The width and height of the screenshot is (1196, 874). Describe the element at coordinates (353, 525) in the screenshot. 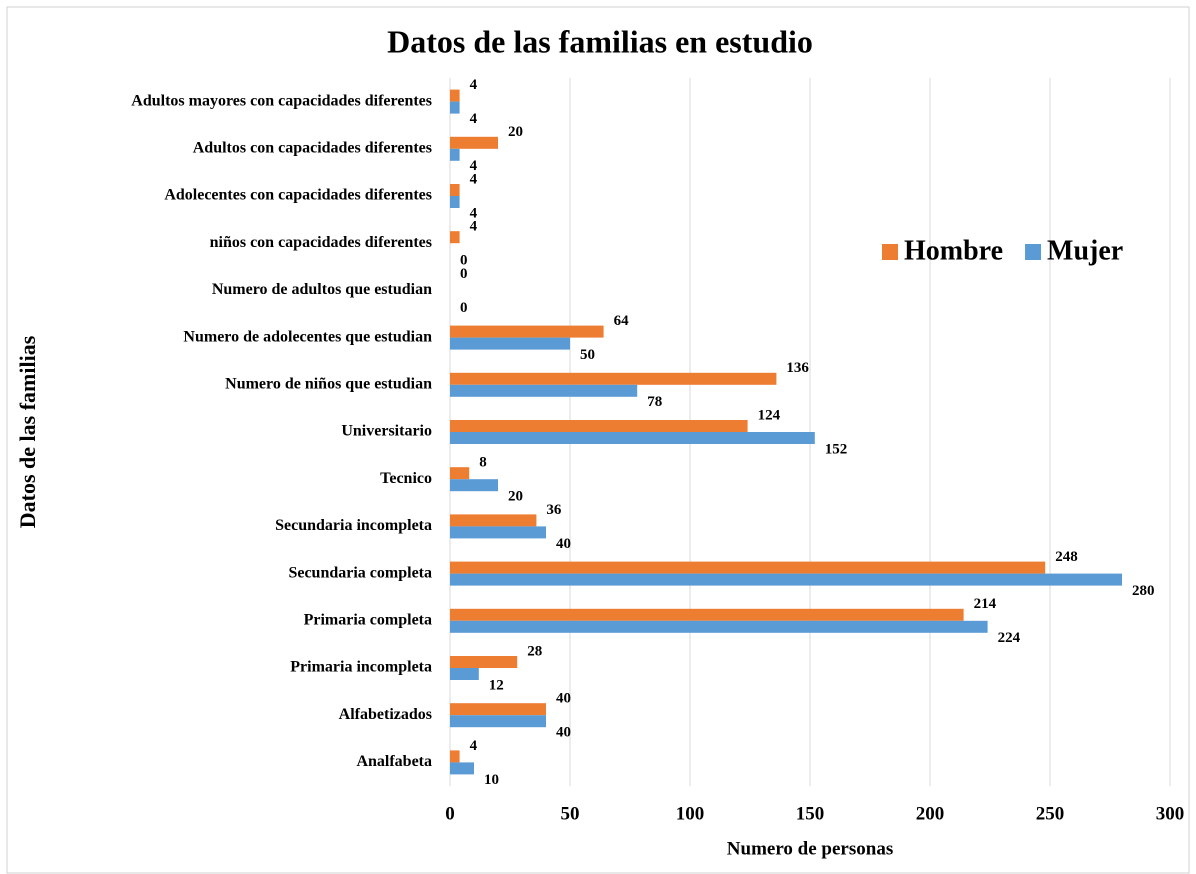

I see `y-tick-label: Secundaria incompleta` at that location.